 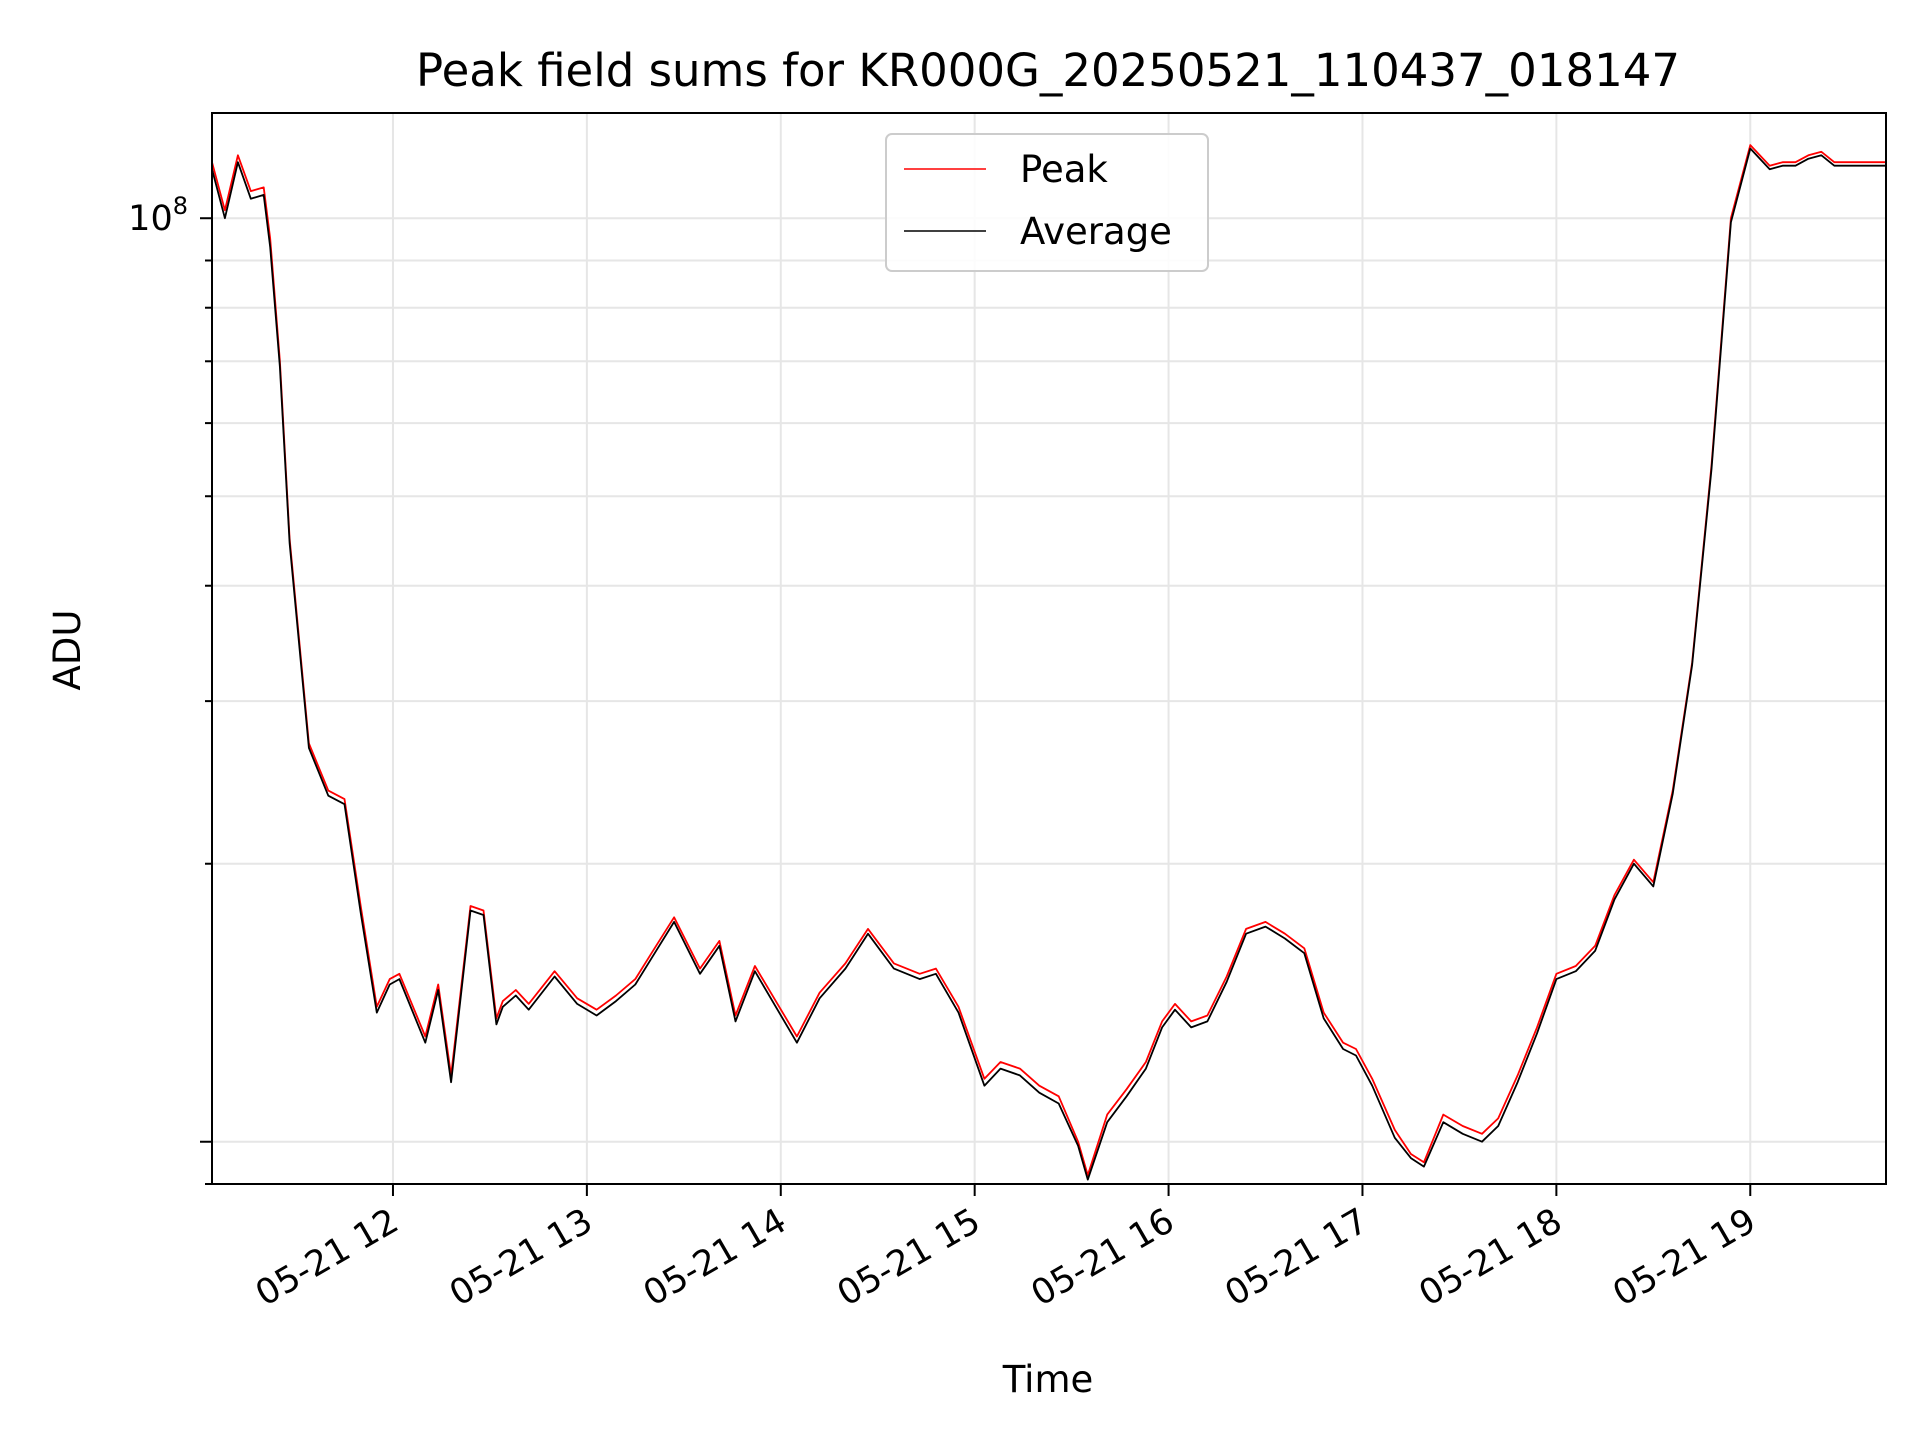 I want to click on x-tick-label: 05-21 15, so click(x=909, y=1257).